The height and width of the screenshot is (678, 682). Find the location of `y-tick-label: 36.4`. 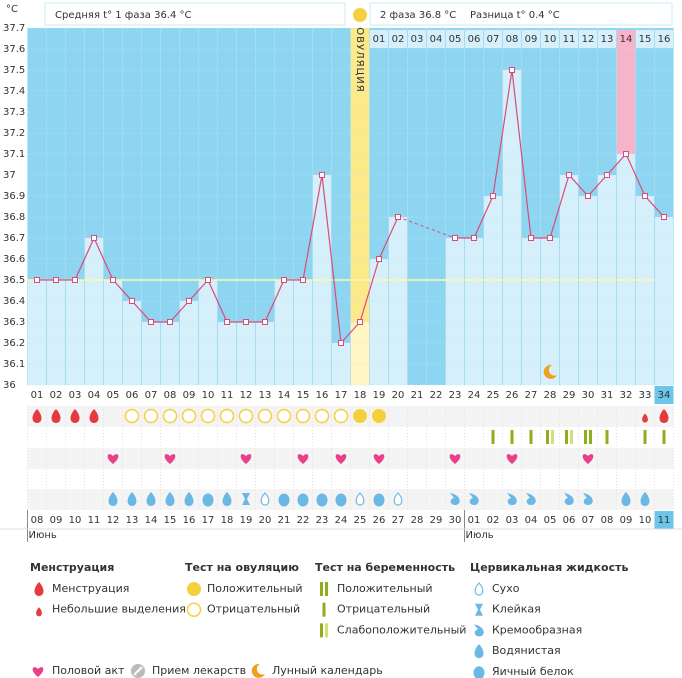

y-tick-label: 36.4 is located at coordinates (14, 301).